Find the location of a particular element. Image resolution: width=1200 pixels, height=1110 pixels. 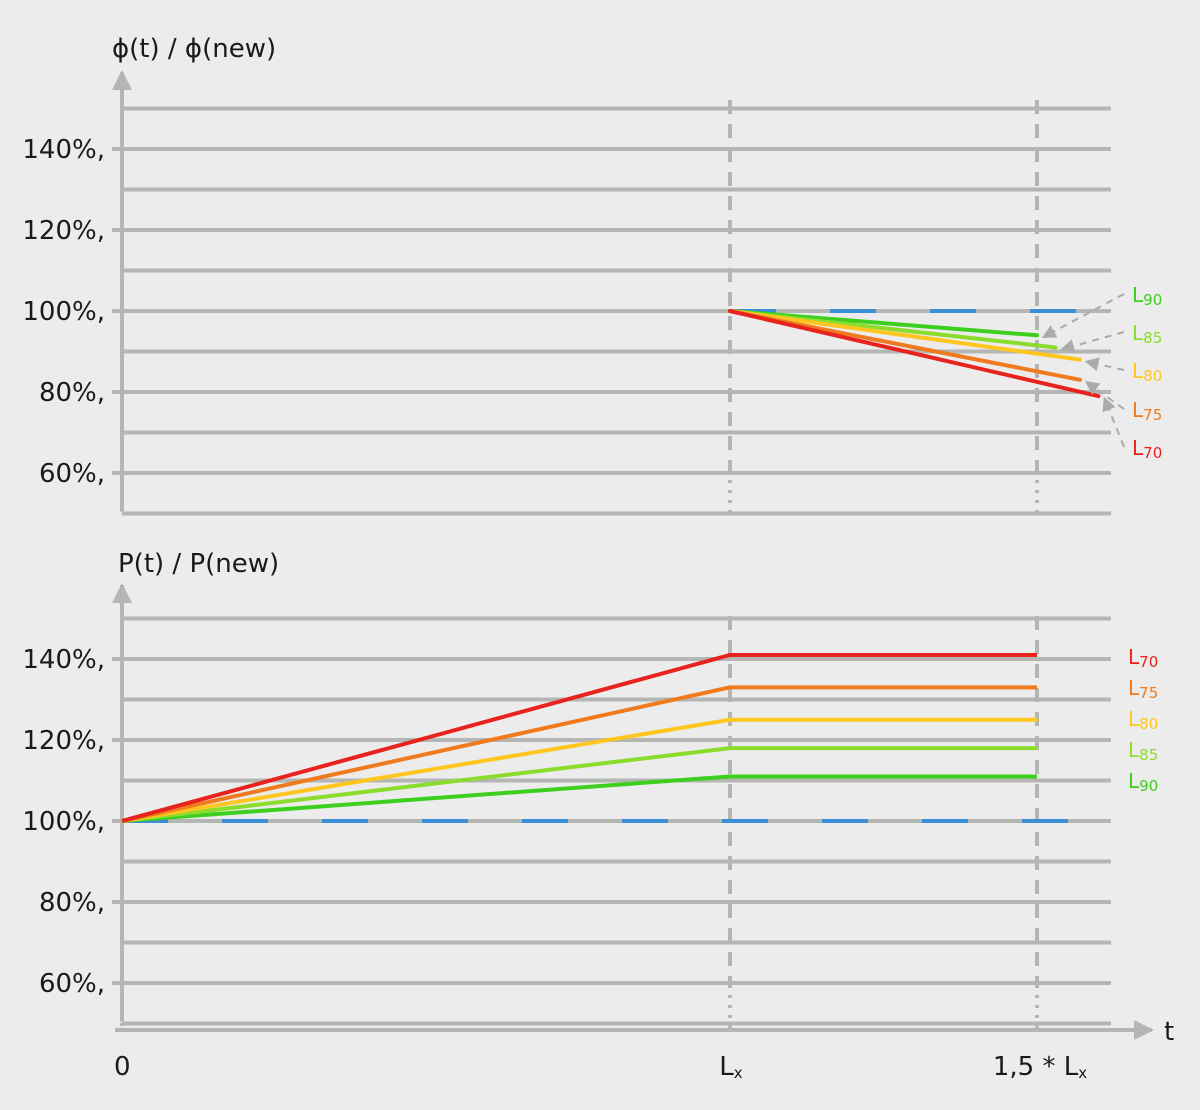

power-series is located at coordinates (616, 737).